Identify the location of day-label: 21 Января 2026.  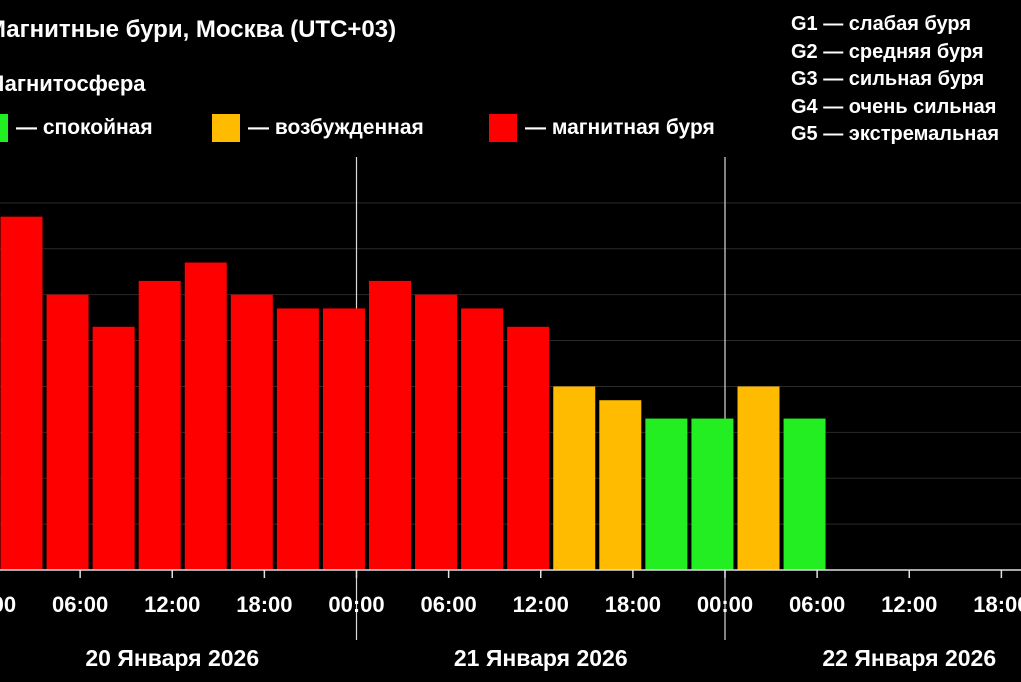
(541, 658).